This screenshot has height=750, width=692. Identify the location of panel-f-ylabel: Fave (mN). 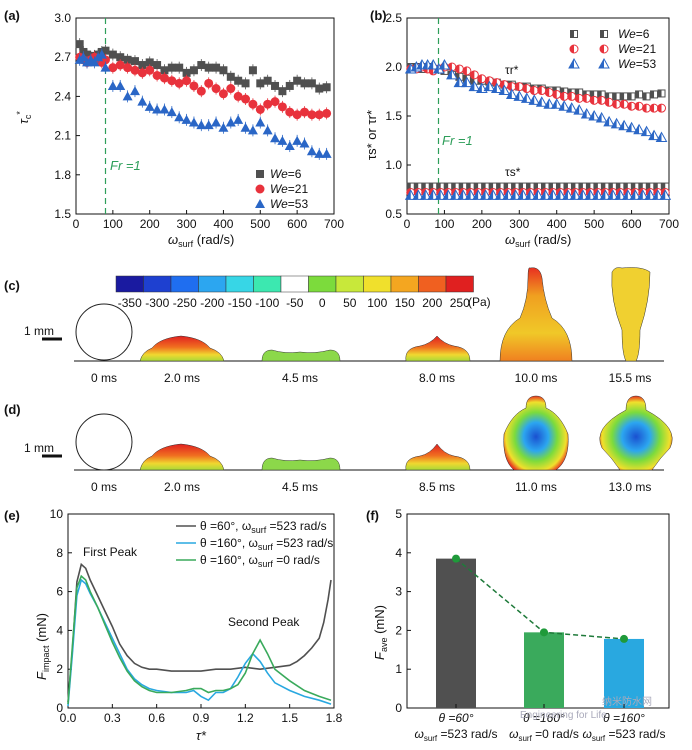
(380, 632).